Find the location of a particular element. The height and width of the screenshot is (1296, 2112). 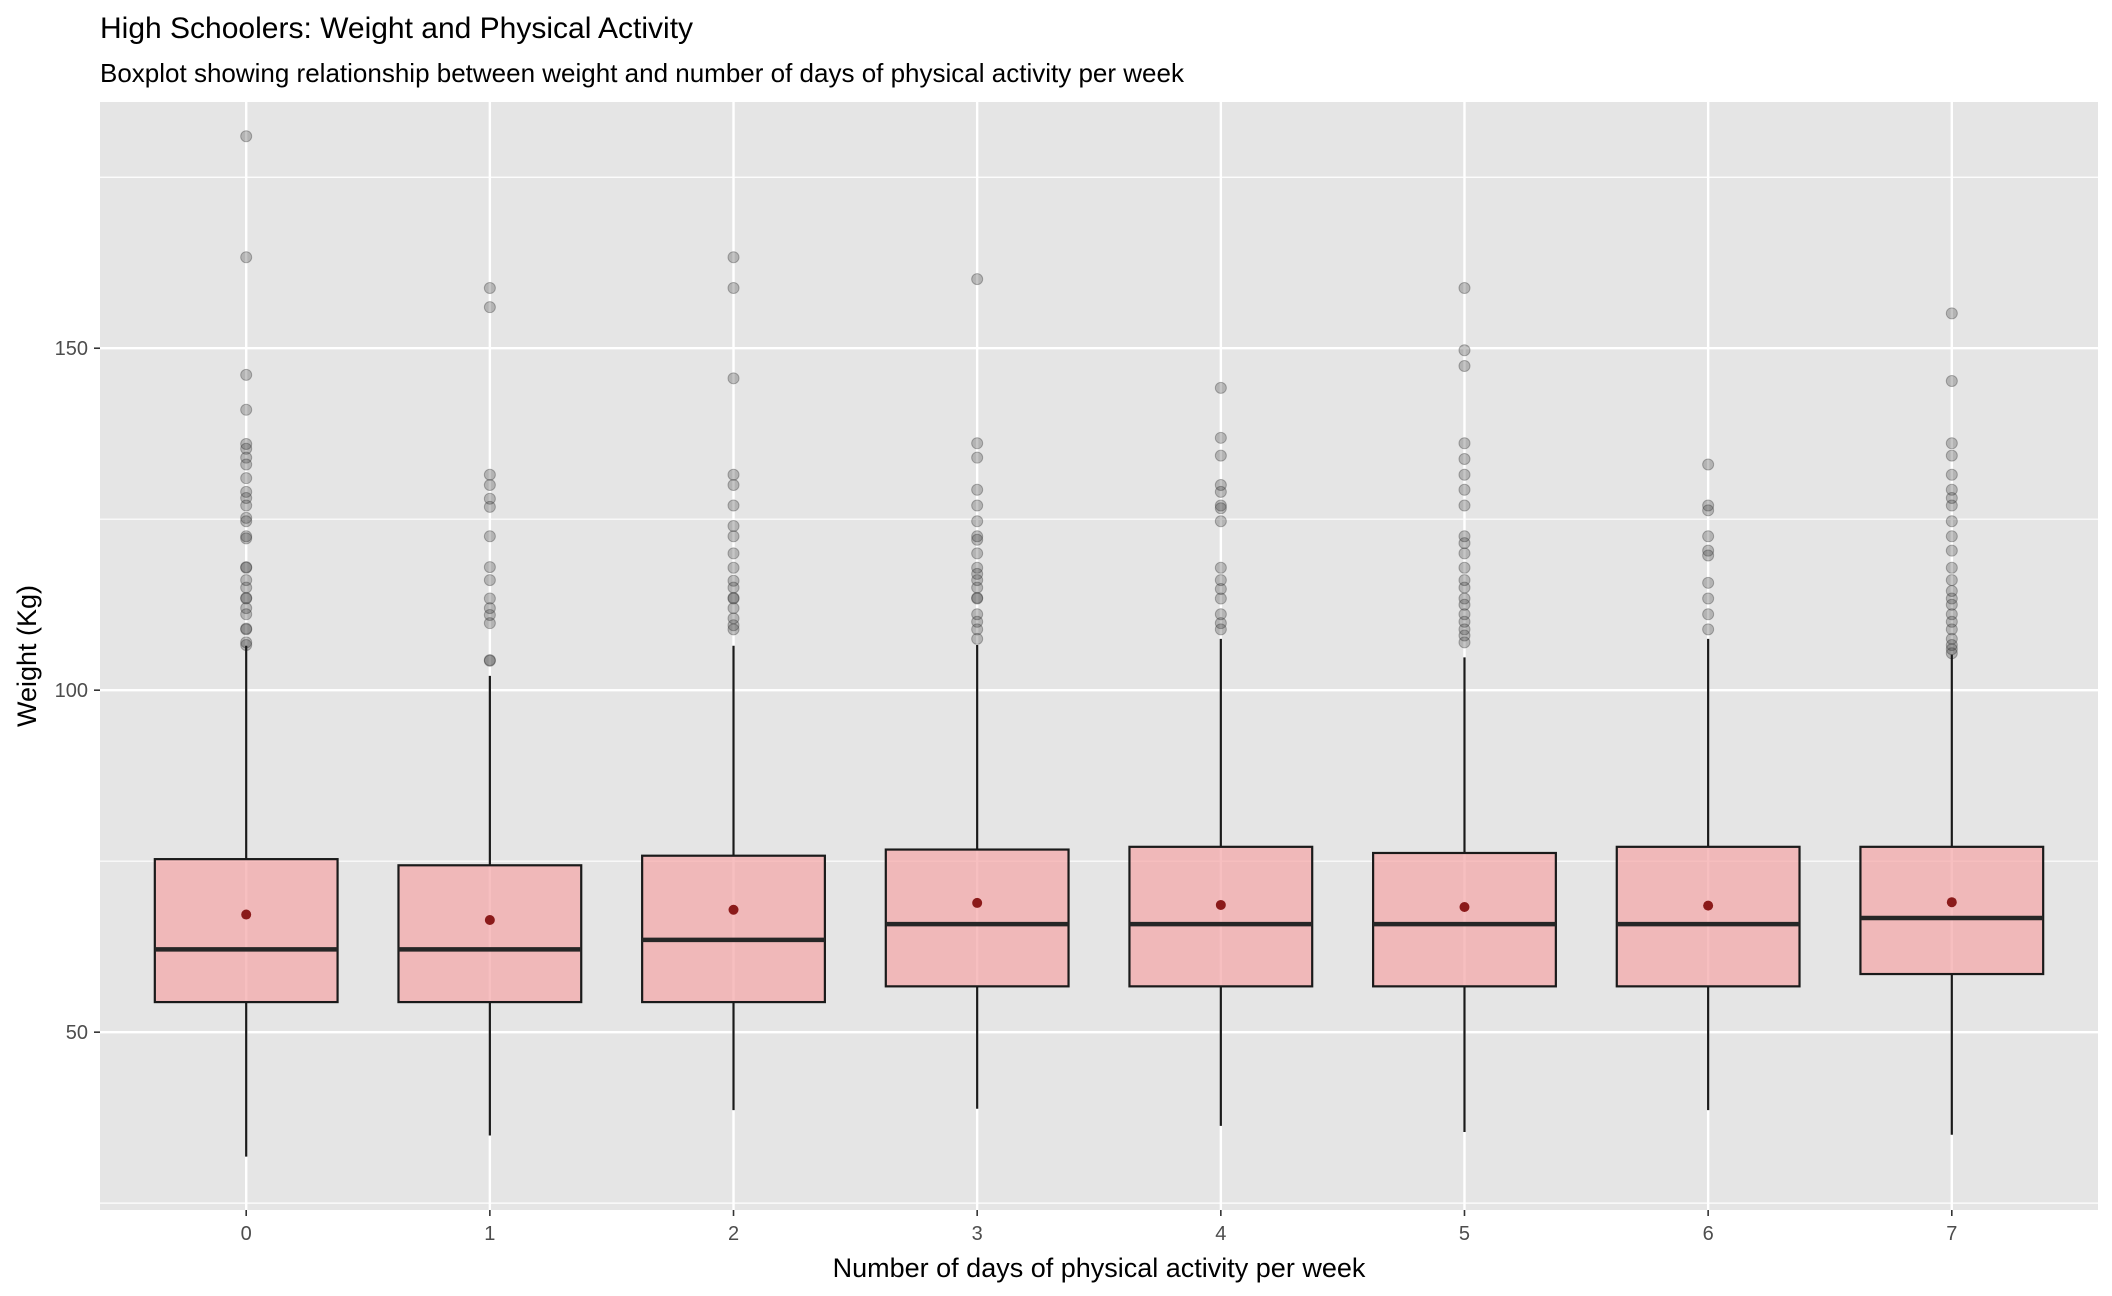

y-axis-title: Weight (Kg) is located at coordinates (27, 656).